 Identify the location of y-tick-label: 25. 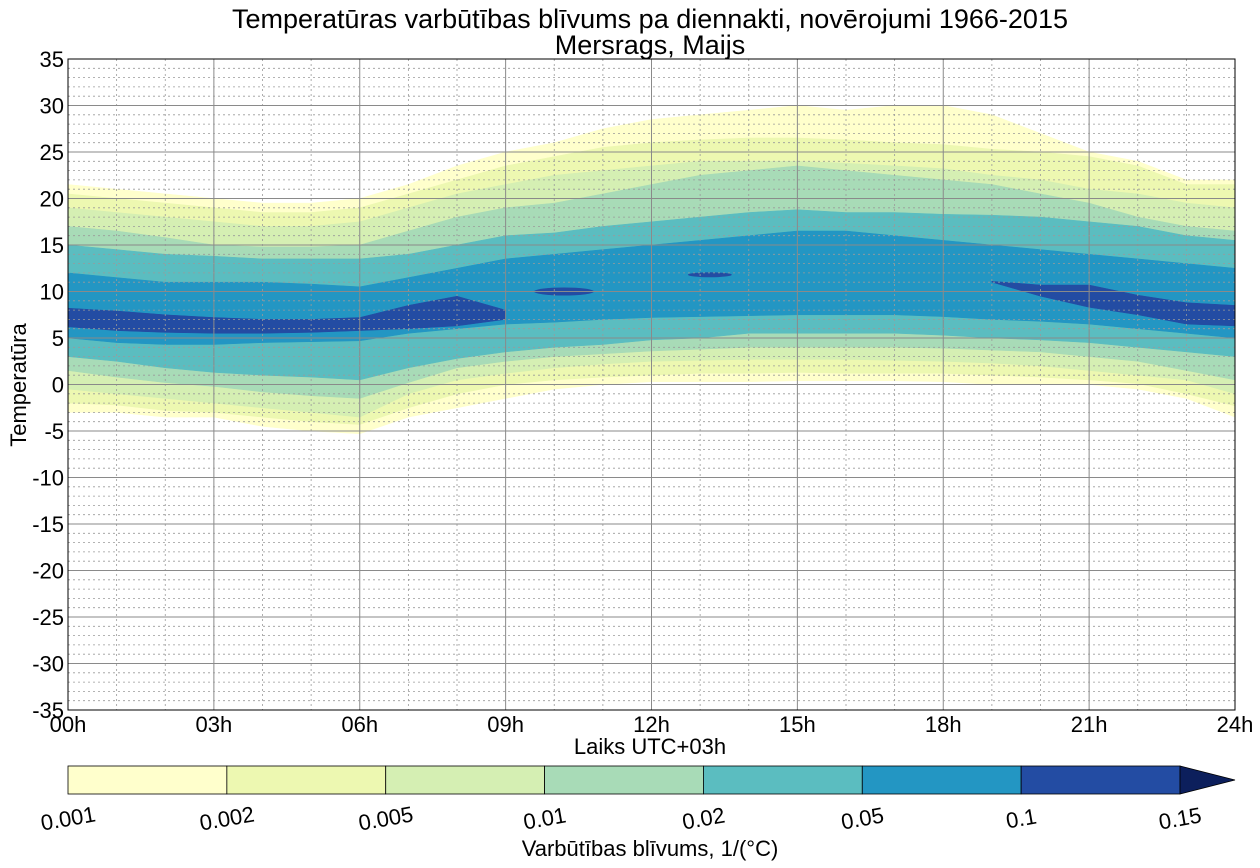
(52, 152).